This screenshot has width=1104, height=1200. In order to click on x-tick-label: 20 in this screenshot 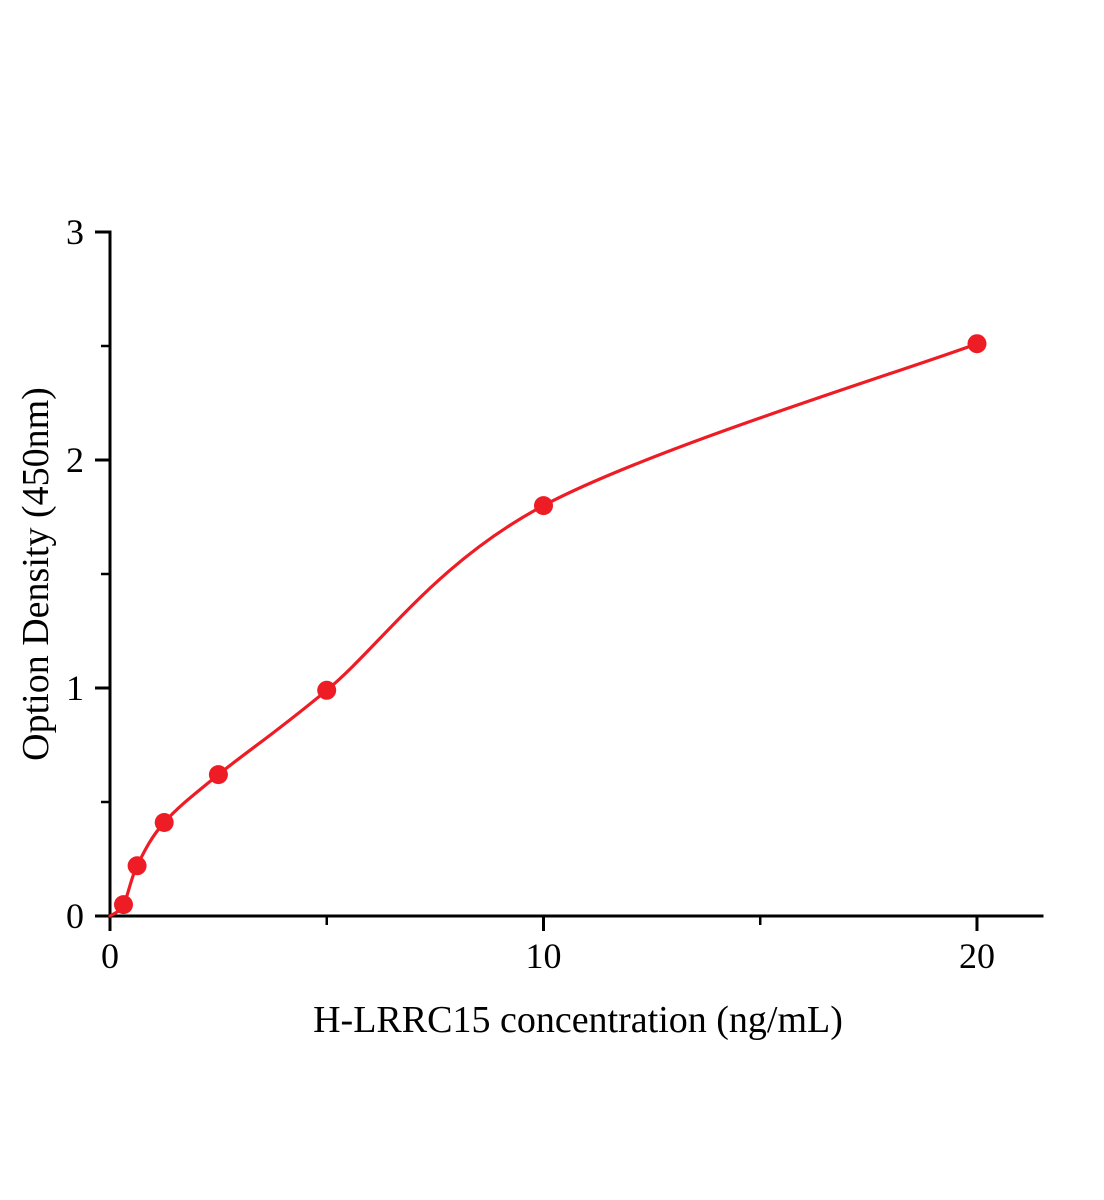, I will do `click(977, 956)`.